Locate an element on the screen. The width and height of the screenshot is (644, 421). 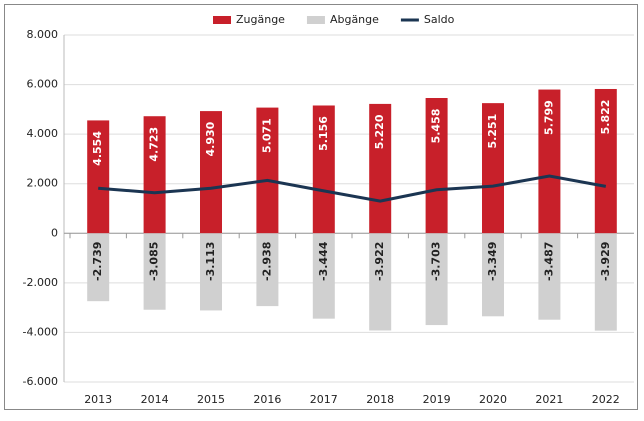
value-label: 4.723 is located at coordinates (154, 144).